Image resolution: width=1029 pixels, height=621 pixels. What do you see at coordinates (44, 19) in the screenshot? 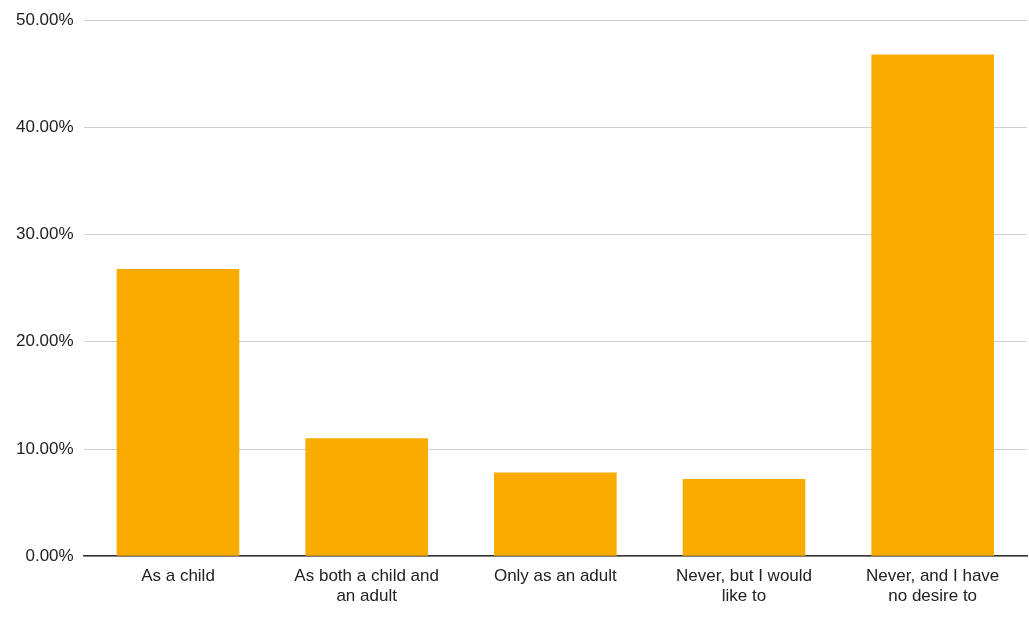
I see `y-tick-label: 50.00%` at bounding box center [44, 19].